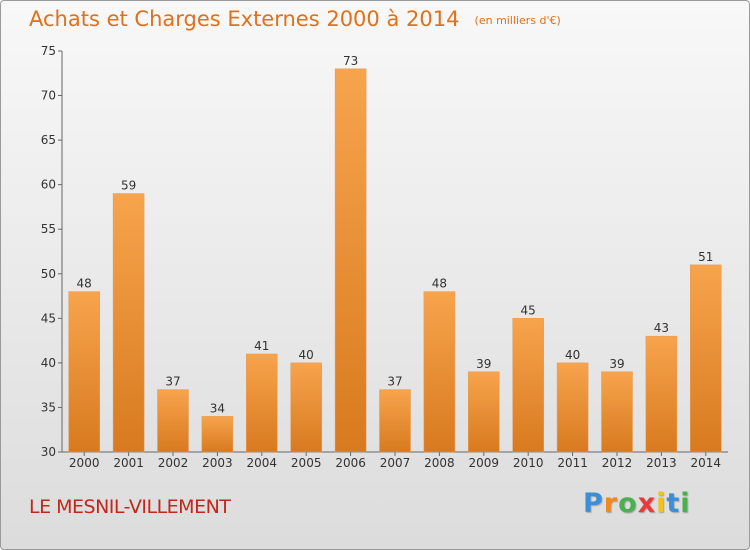 Image resolution: width=750 pixels, height=550 pixels. Describe the element at coordinates (48, 274) in the screenshot. I see `y-tick-label: 50` at that location.